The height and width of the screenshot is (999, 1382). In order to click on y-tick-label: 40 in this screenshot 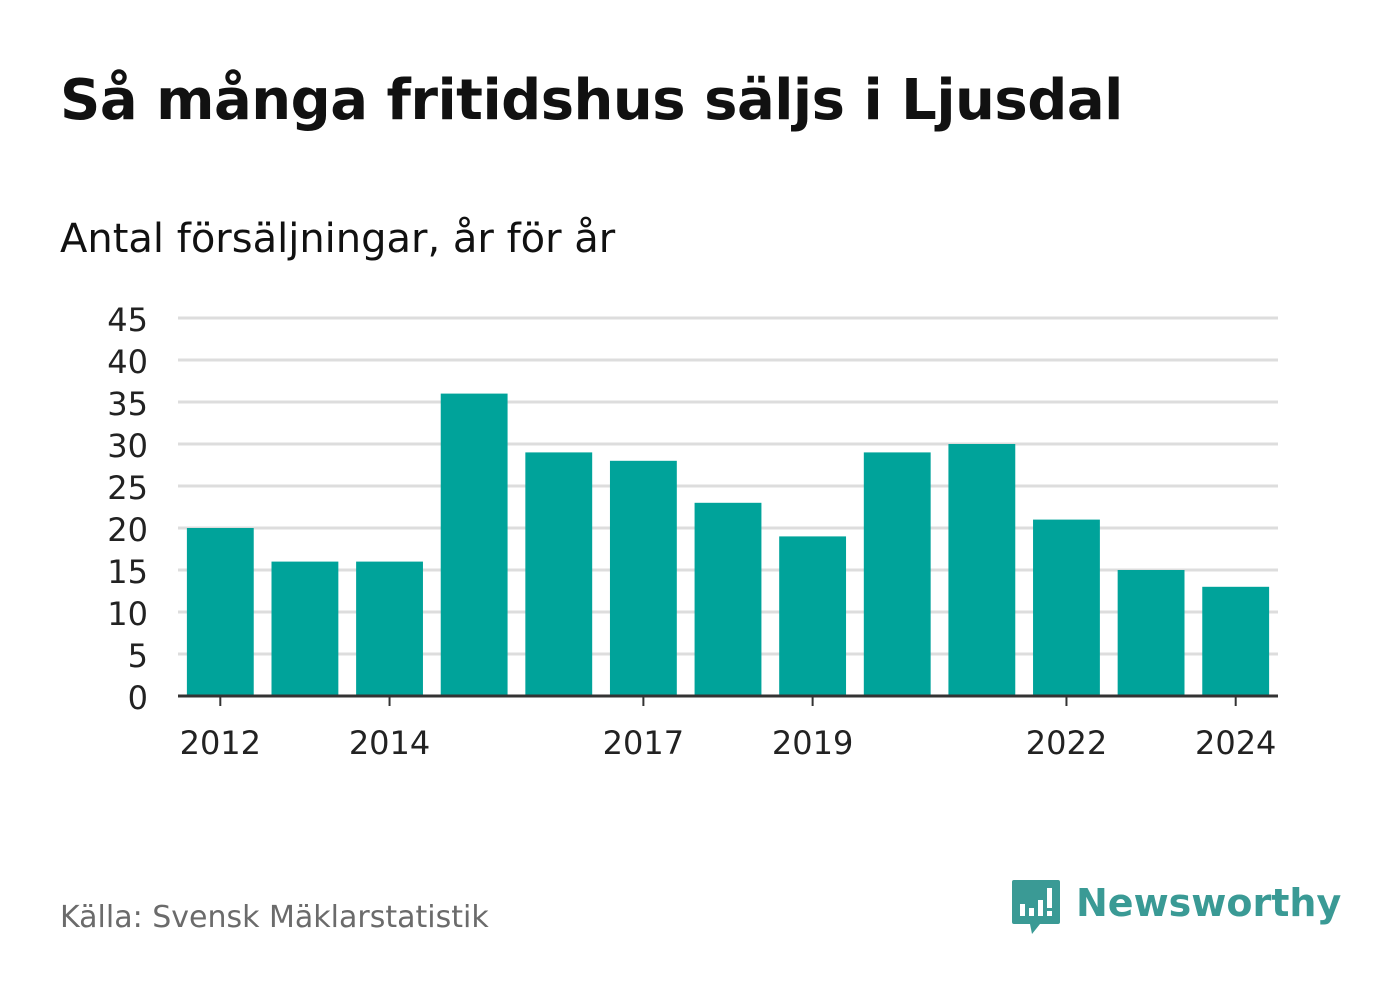, I will do `click(127, 362)`.